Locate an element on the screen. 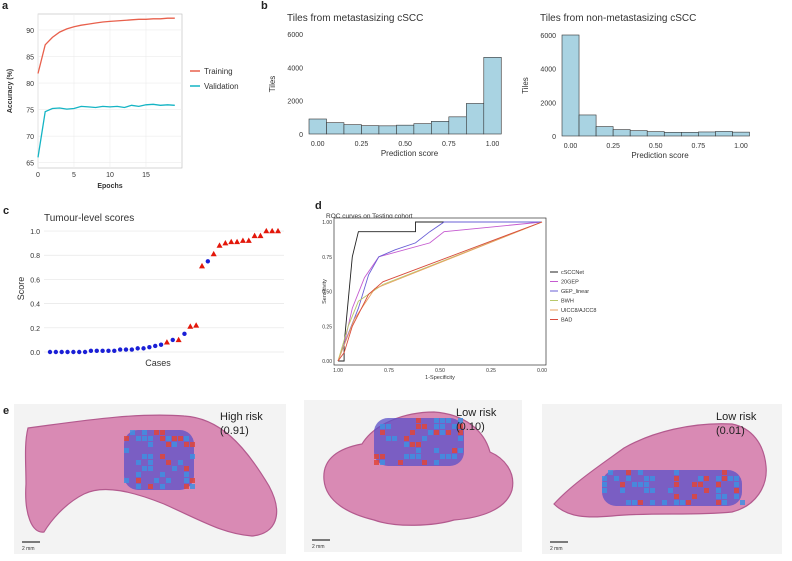  tissue-slide: 2 mm High risk (0.91) is located at coordinates (150, 479).